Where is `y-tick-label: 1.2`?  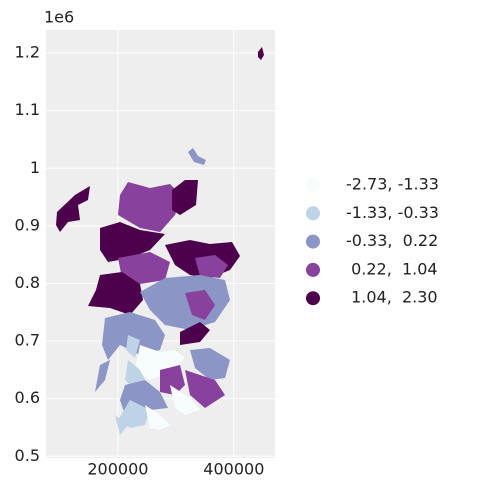 y-tick-label: 1.2 is located at coordinates (27, 52).